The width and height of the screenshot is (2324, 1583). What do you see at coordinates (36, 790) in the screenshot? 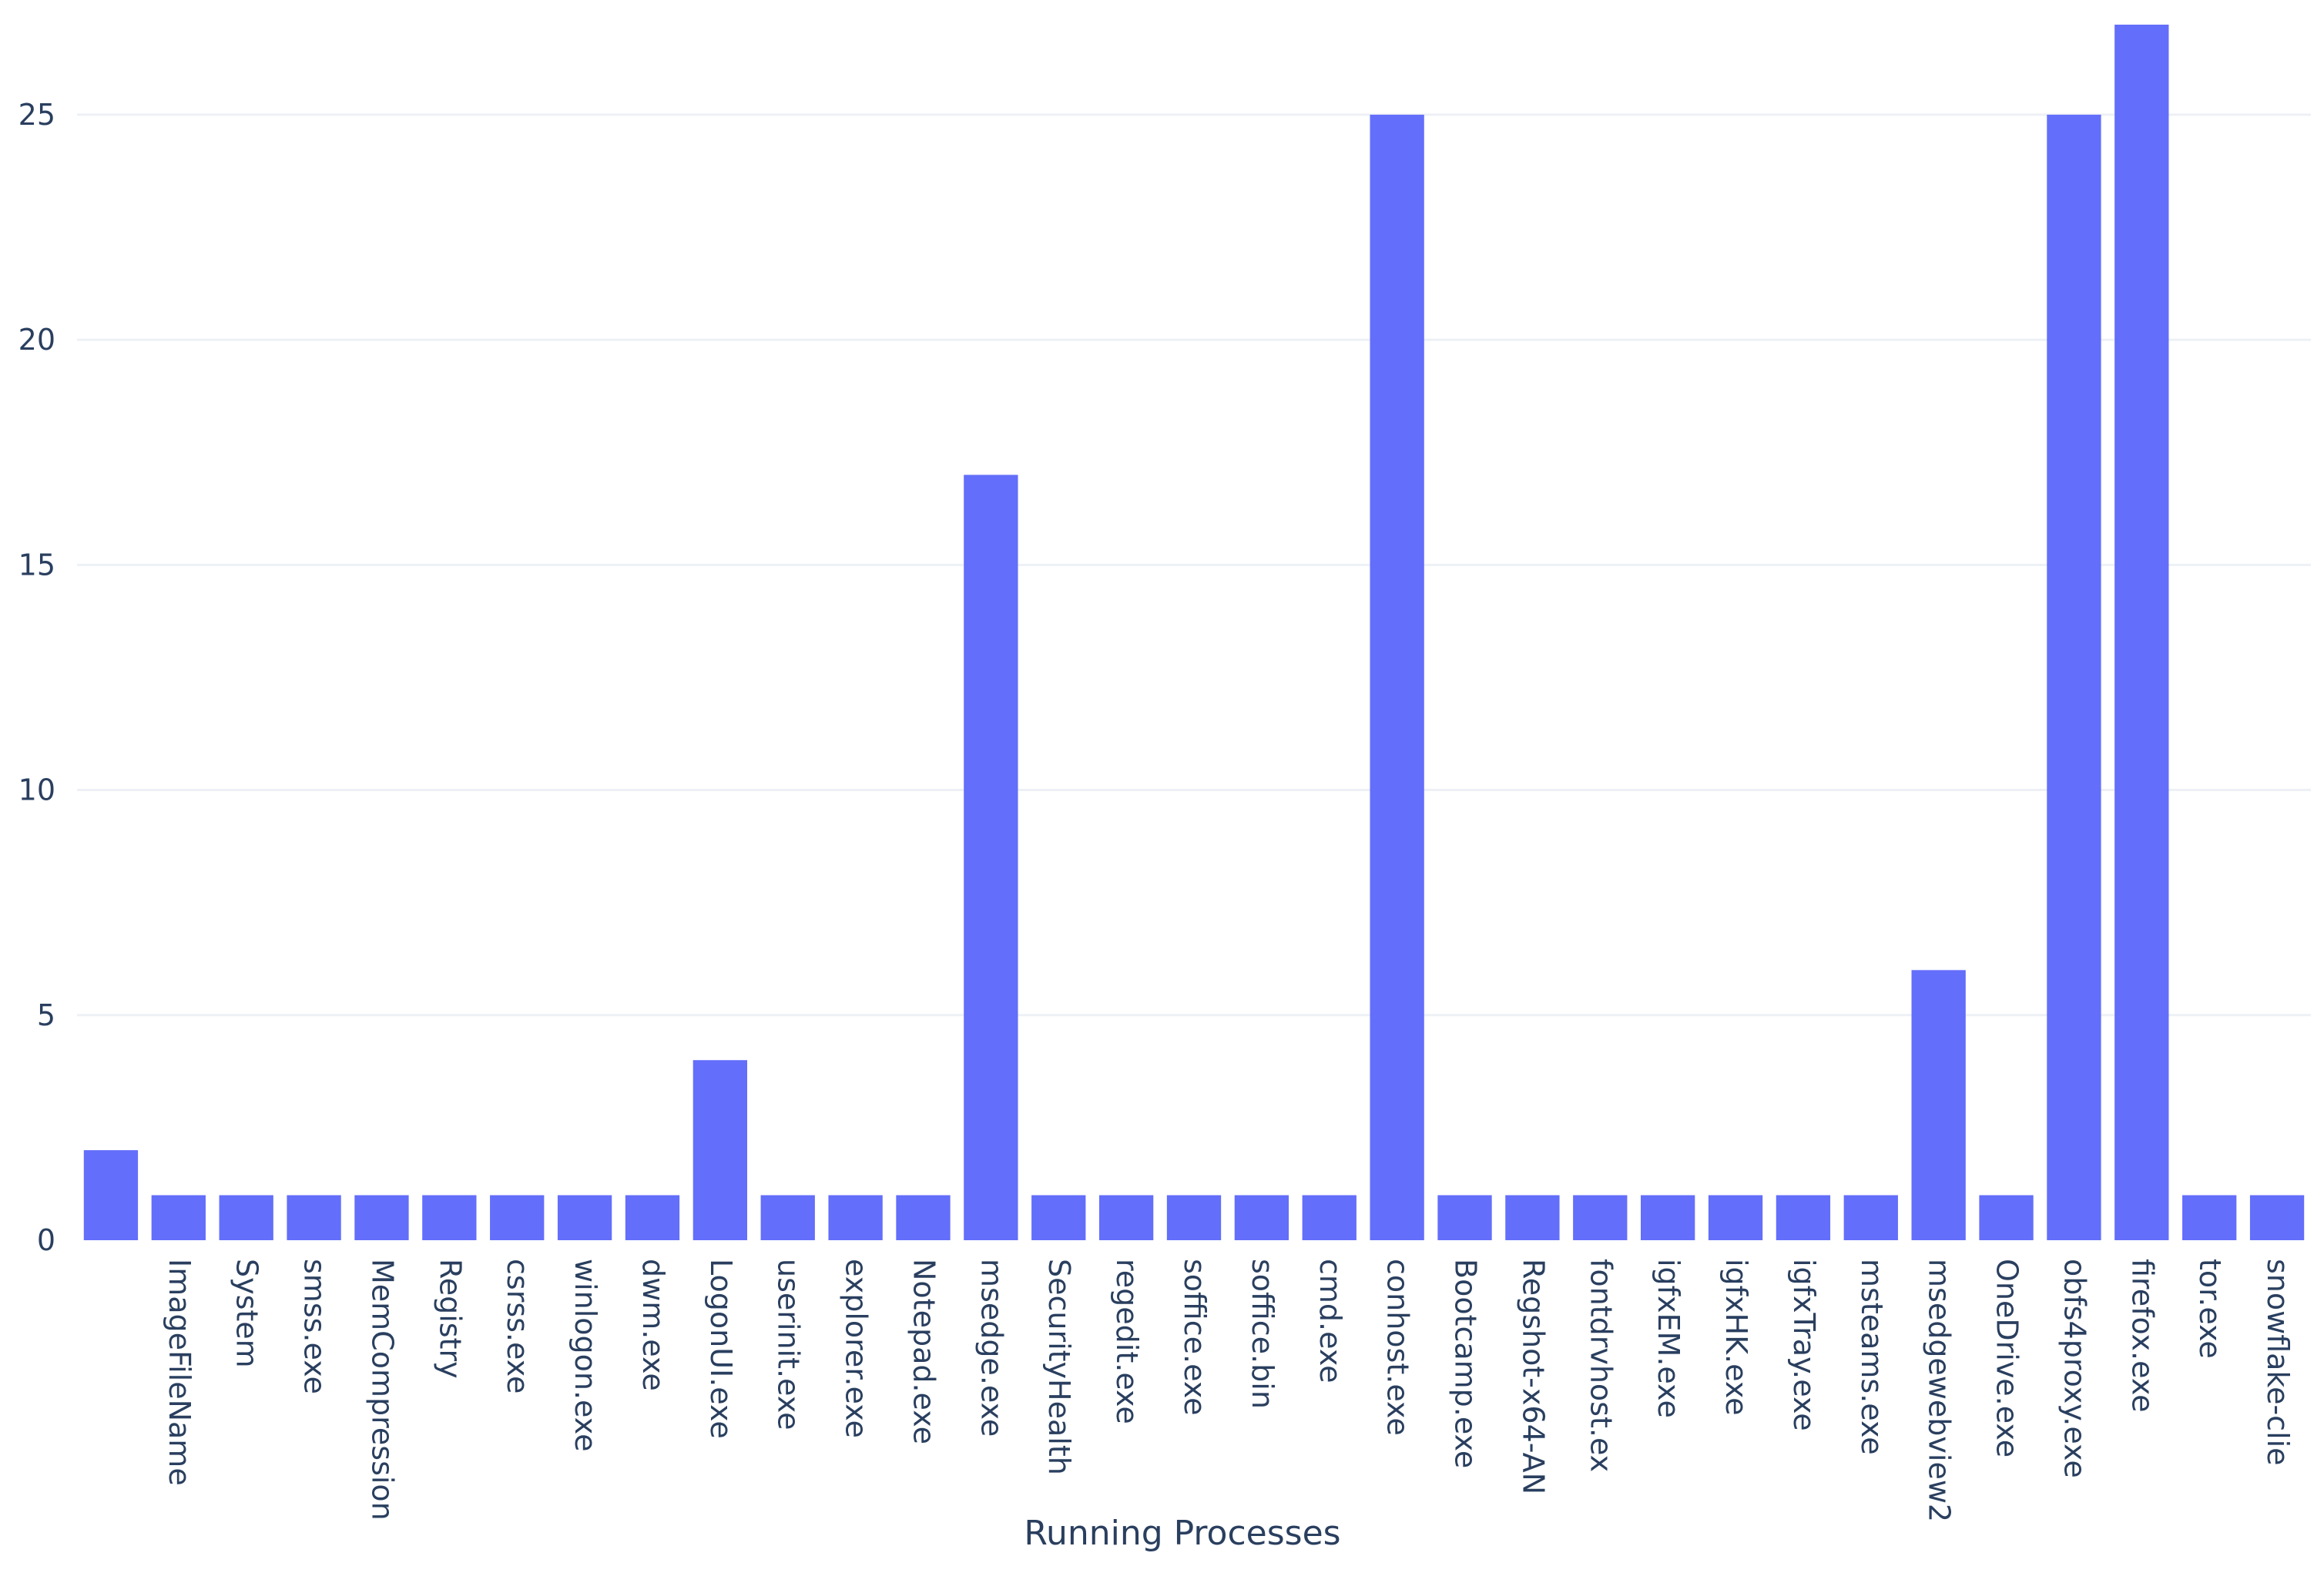
I see `y-tick-label-10: 10` at bounding box center [36, 790].